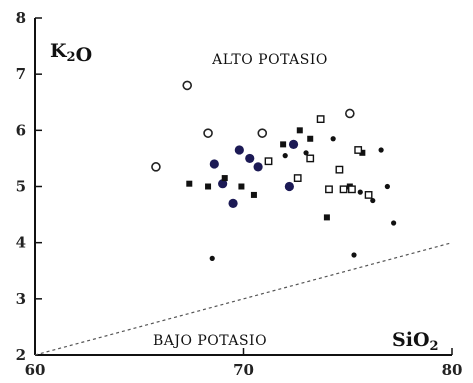  Describe the element at coordinates (415, 341) in the screenshot. I see `x-axis-title: SiO2` at that location.